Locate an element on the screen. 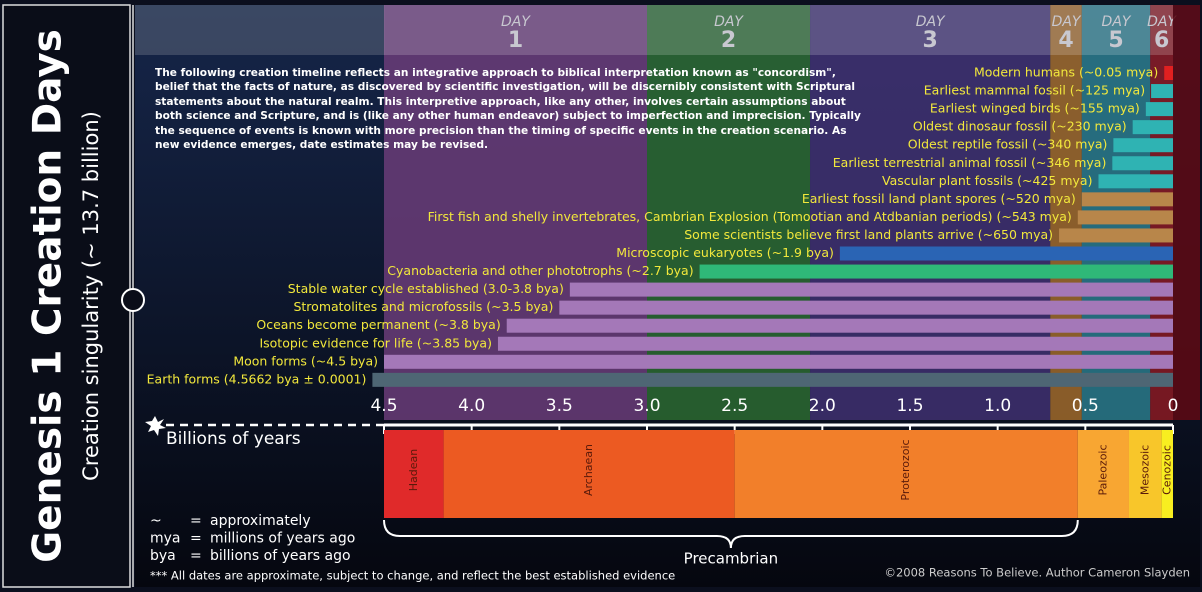 The height and width of the screenshot is (592, 1202). sidebar-subtitle: Creation singularity (~ 13.7 billion) is located at coordinates (91, 296).